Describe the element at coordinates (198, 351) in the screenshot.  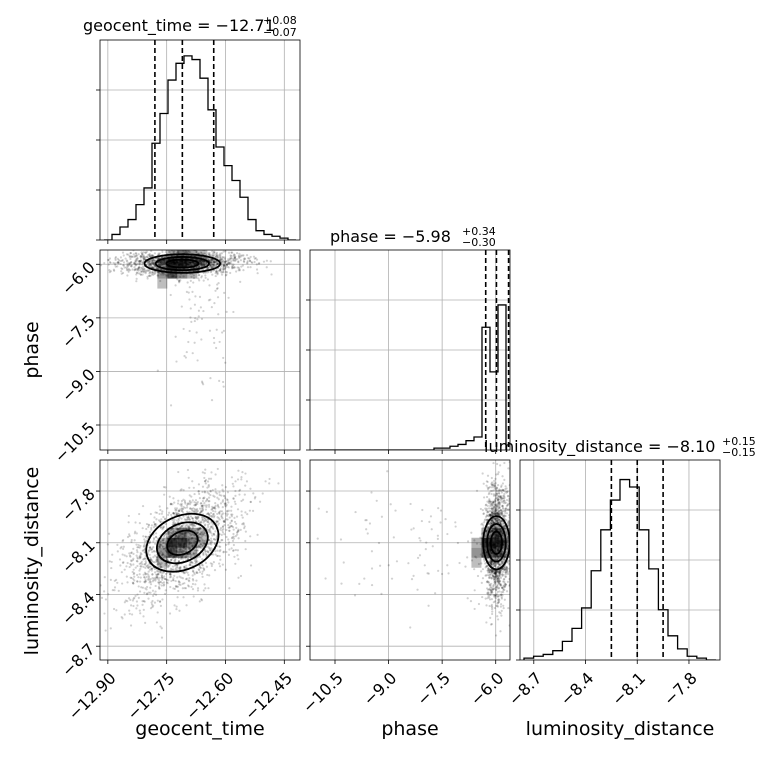
I see `scatter-panel-geocent-time-vs-phase` at that location.